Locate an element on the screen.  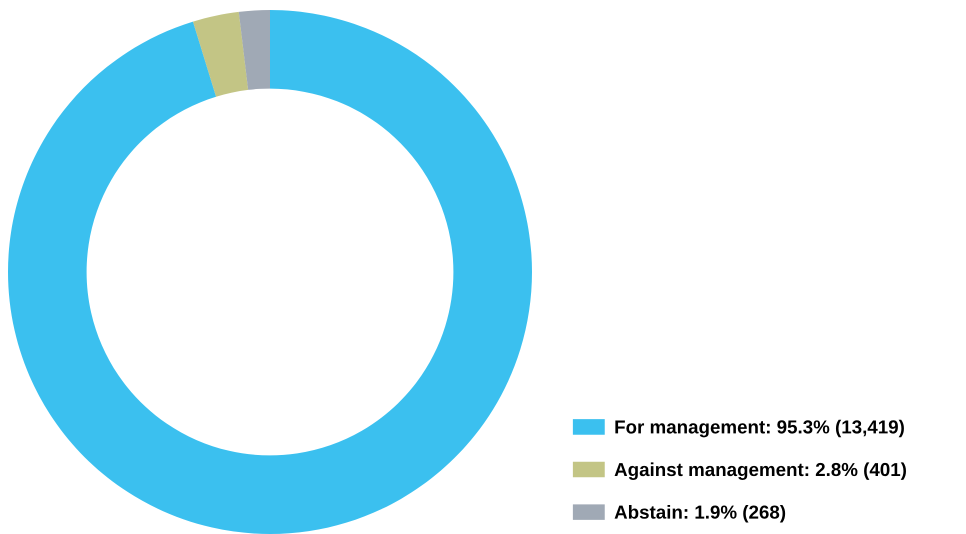
legend-label: Against management: 2.8% (401) is located at coordinates (760, 471).